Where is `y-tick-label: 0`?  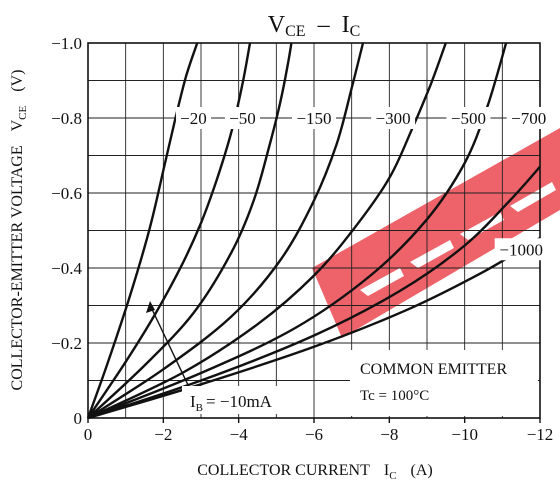 y-tick-label: 0 is located at coordinates (78, 418).